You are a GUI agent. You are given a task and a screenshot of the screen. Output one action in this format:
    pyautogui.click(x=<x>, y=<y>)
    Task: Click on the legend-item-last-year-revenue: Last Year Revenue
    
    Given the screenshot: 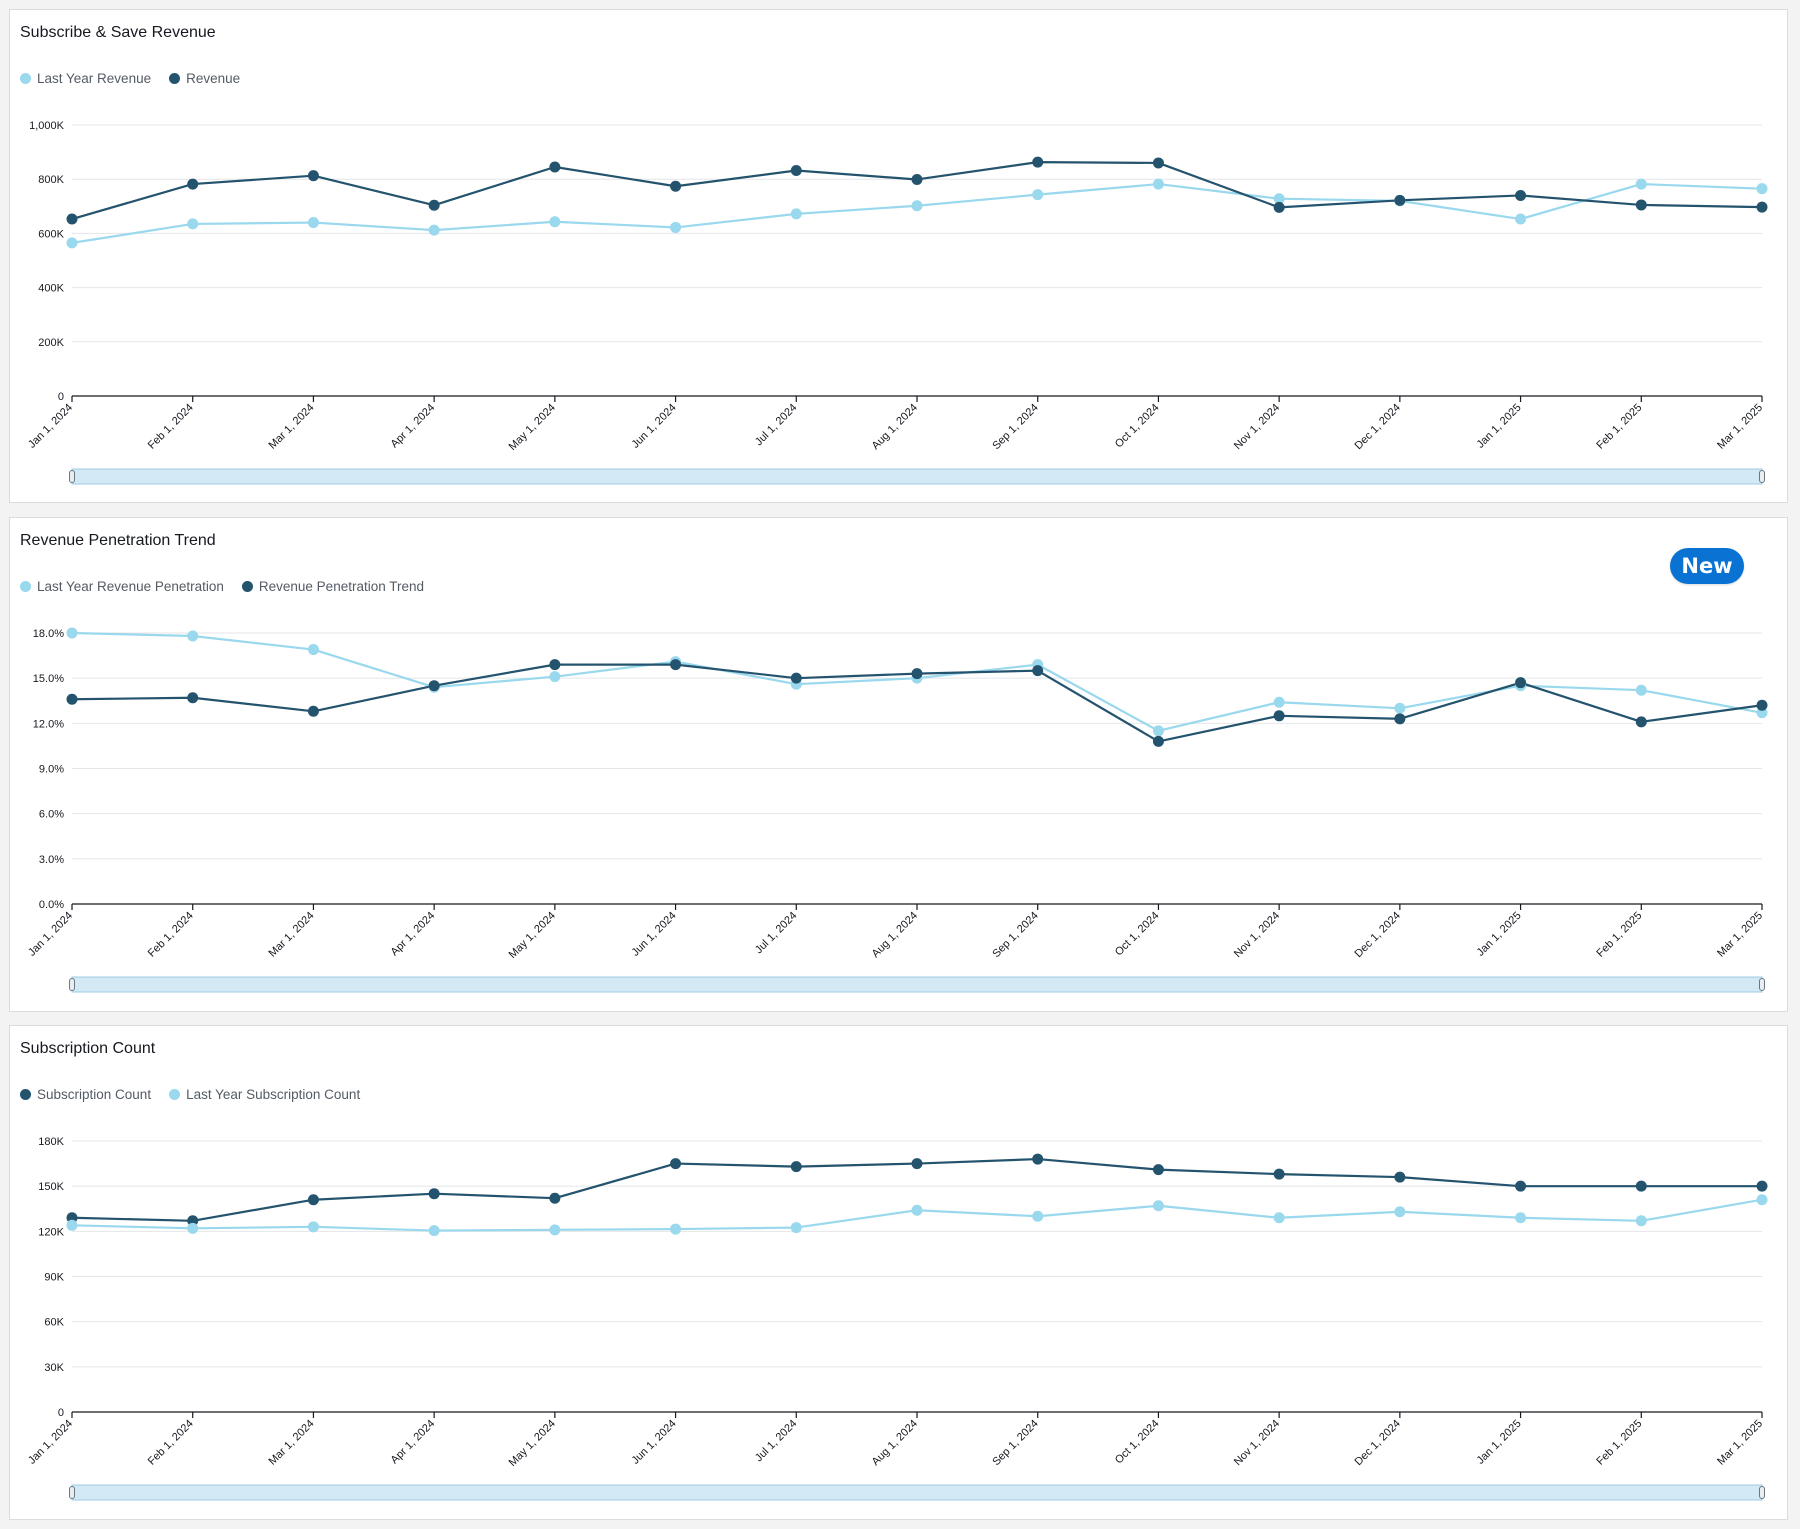 What is the action you would take?
    pyautogui.click(x=85, y=78)
    